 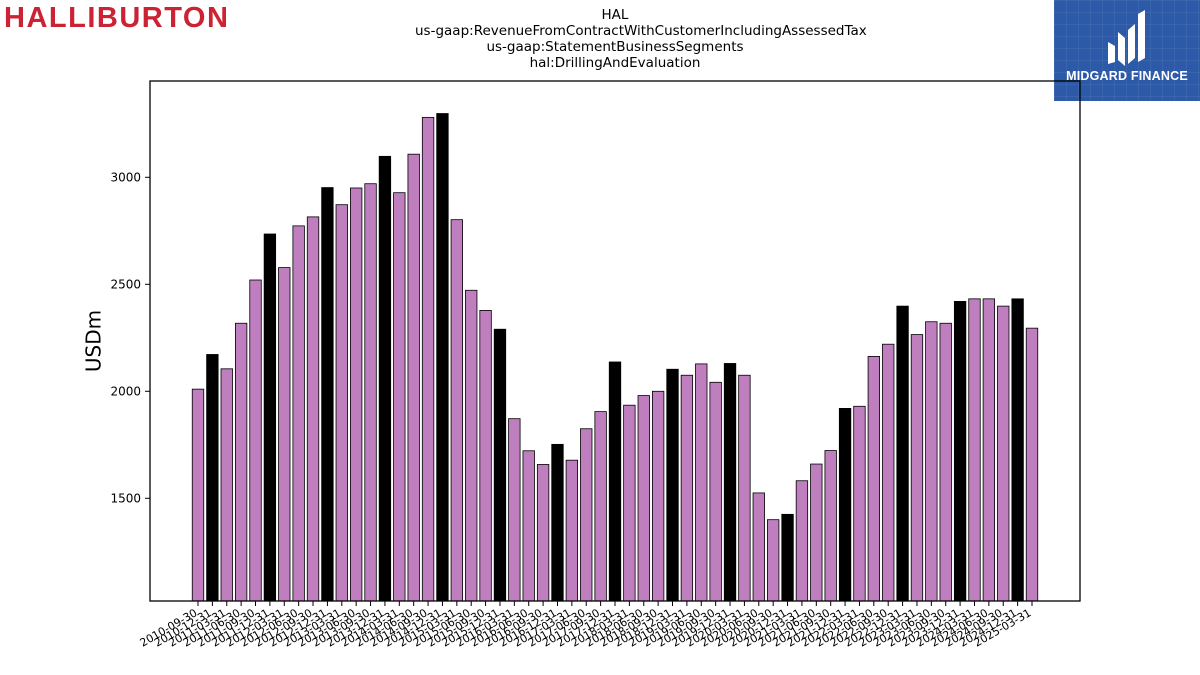 What do you see at coordinates (1126, 38) in the screenshot?
I see `midgard-logo-icon` at bounding box center [1126, 38].